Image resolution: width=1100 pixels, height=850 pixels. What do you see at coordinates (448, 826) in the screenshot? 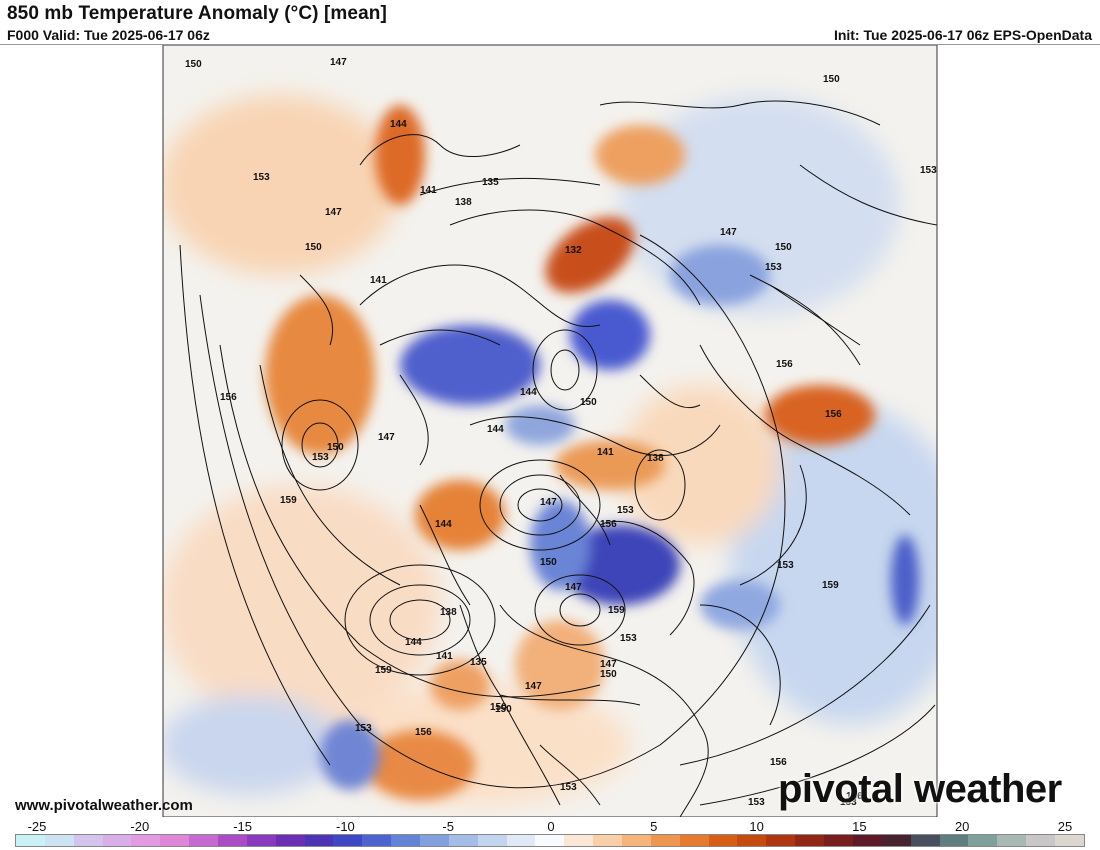
I see `colorbar-tick-label: -5` at bounding box center [448, 826].